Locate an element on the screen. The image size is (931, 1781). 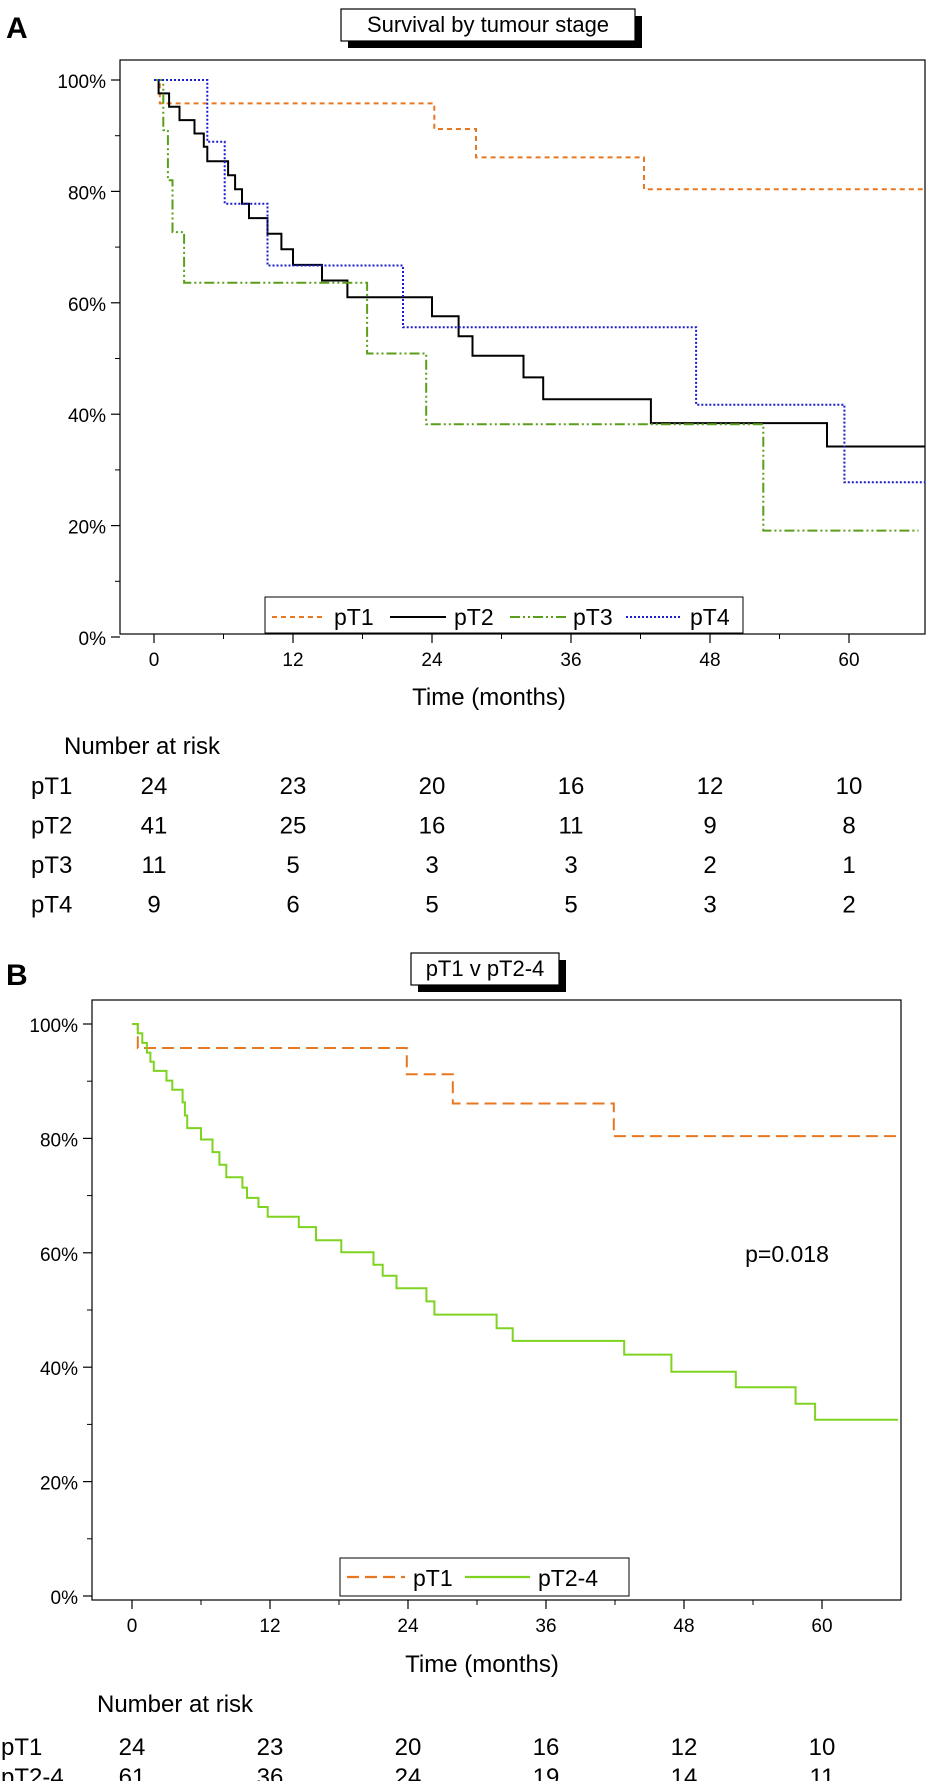
risk-cell: 10 is located at coordinates (849, 786).